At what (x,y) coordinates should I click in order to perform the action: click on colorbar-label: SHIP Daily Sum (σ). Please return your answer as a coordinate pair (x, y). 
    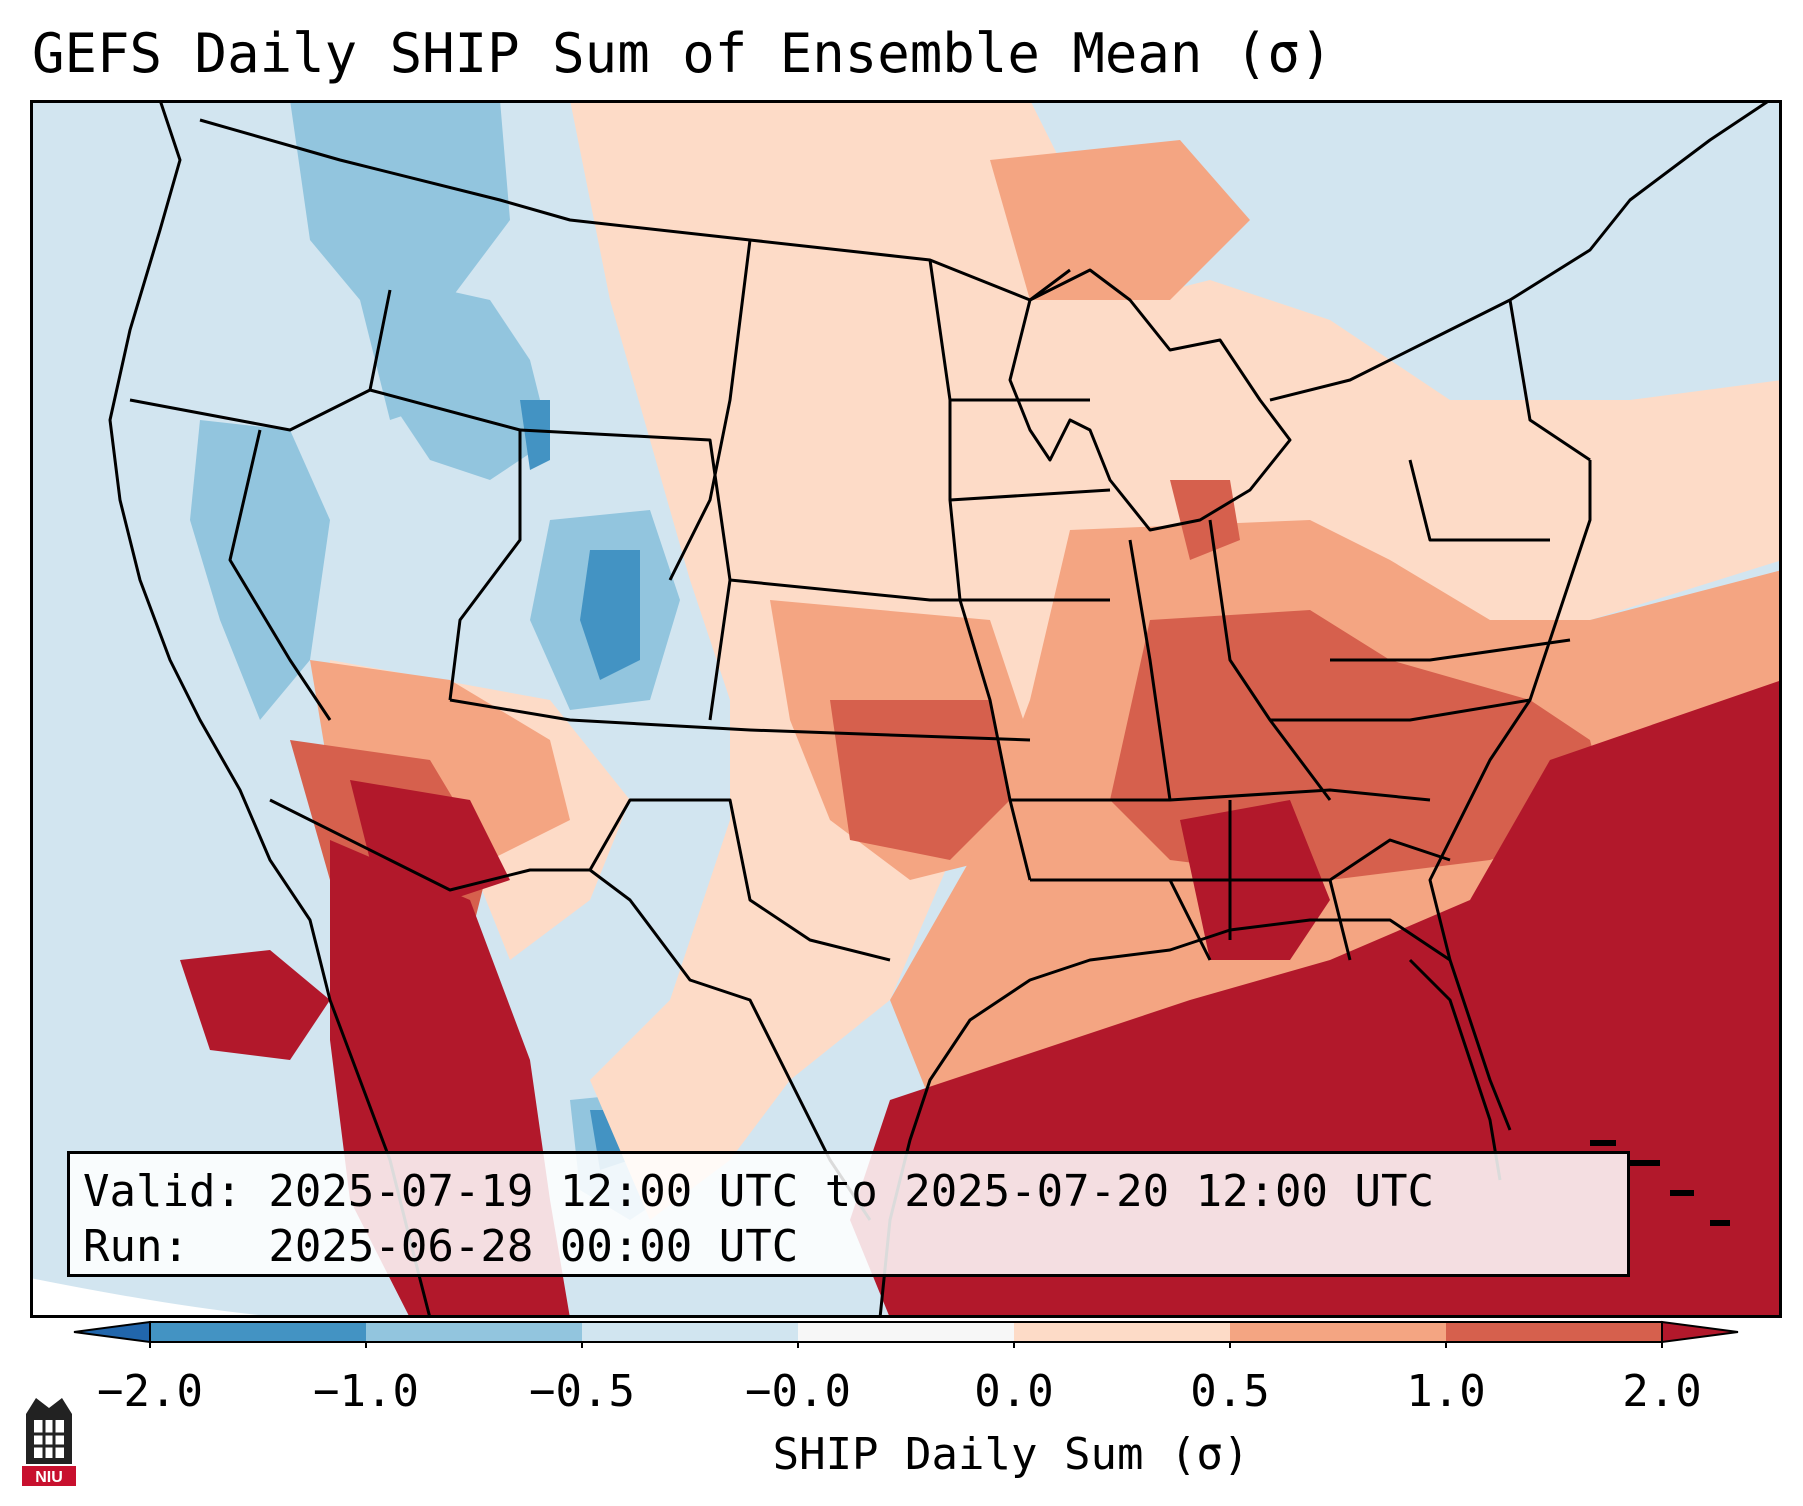
    Looking at the image, I should click on (1011, 1454).